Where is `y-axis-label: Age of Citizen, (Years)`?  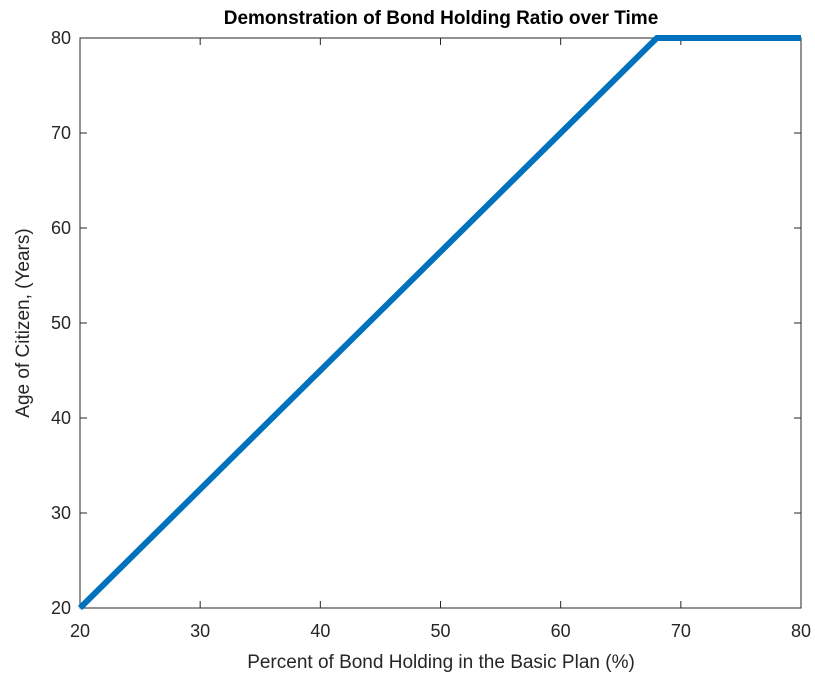
y-axis-label: Age of Citizen, (Years) is located at coordinates (23, 322).